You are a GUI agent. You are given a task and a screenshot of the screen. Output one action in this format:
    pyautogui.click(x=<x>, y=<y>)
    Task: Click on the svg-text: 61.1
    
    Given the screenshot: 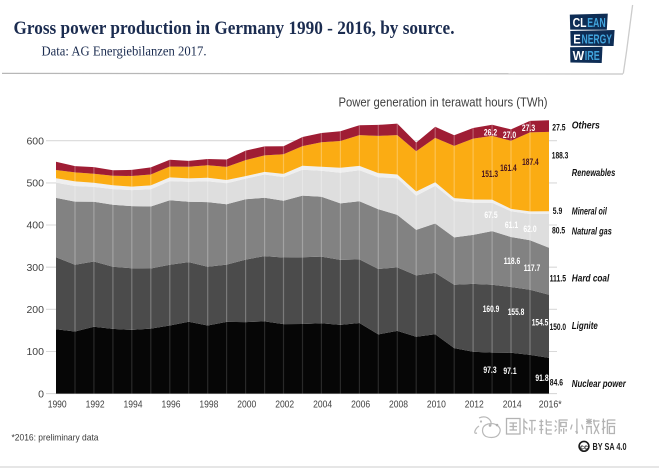 What is the action you would take?
    pyautogui.click(x=512, y=225)
    